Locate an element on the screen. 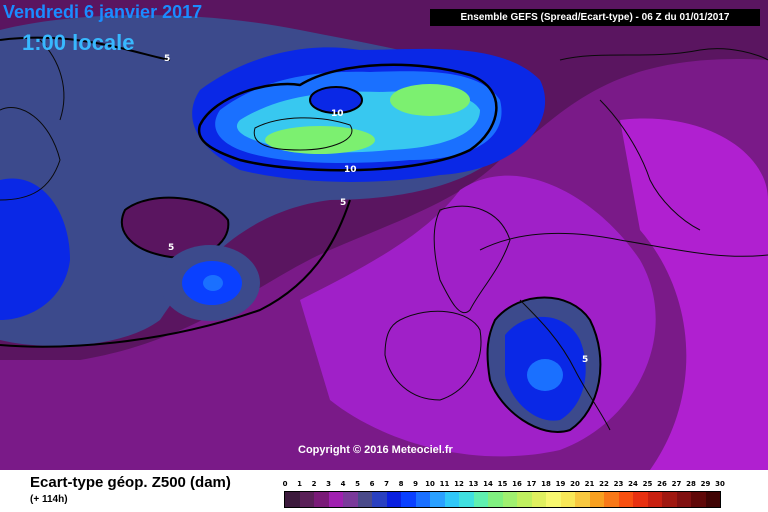 The image size is (768, 512). scale-tick-label: 4 is located at coordinates (343, 484).